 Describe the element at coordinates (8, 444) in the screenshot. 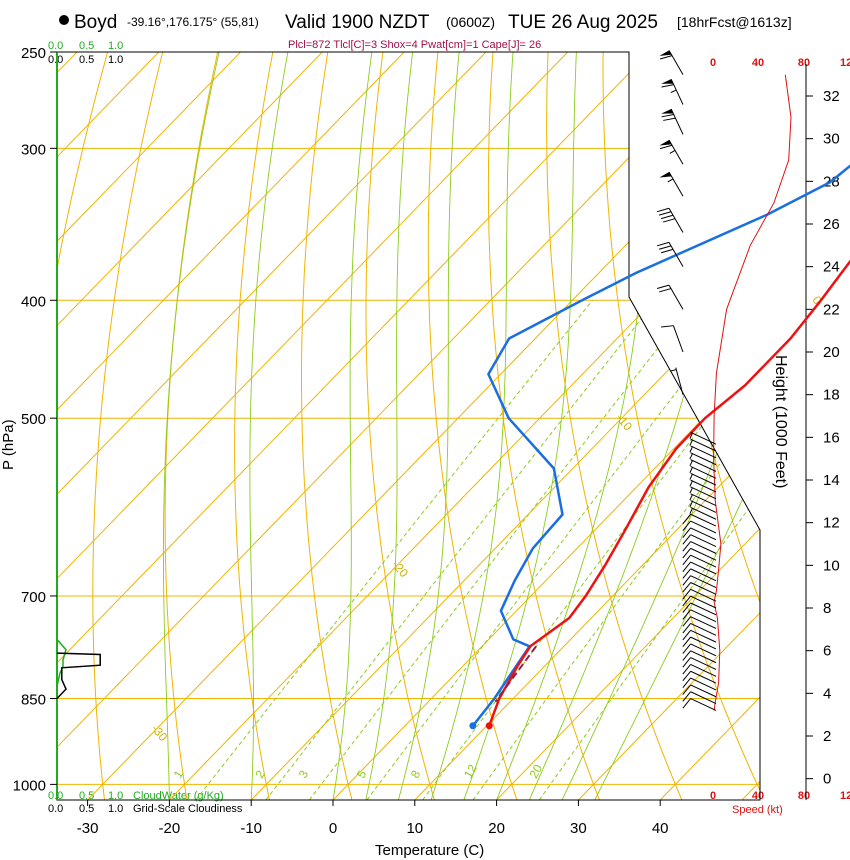

I see `y-axis-label: P (hPa)` at that location.